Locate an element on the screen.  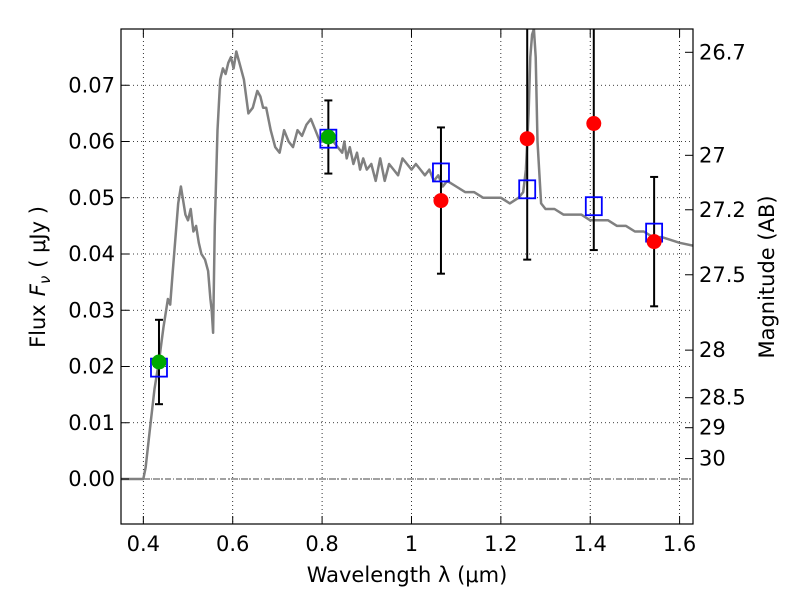
magnitude-axis-label: Magnitude (AB) is located at coordinates (767, 276).